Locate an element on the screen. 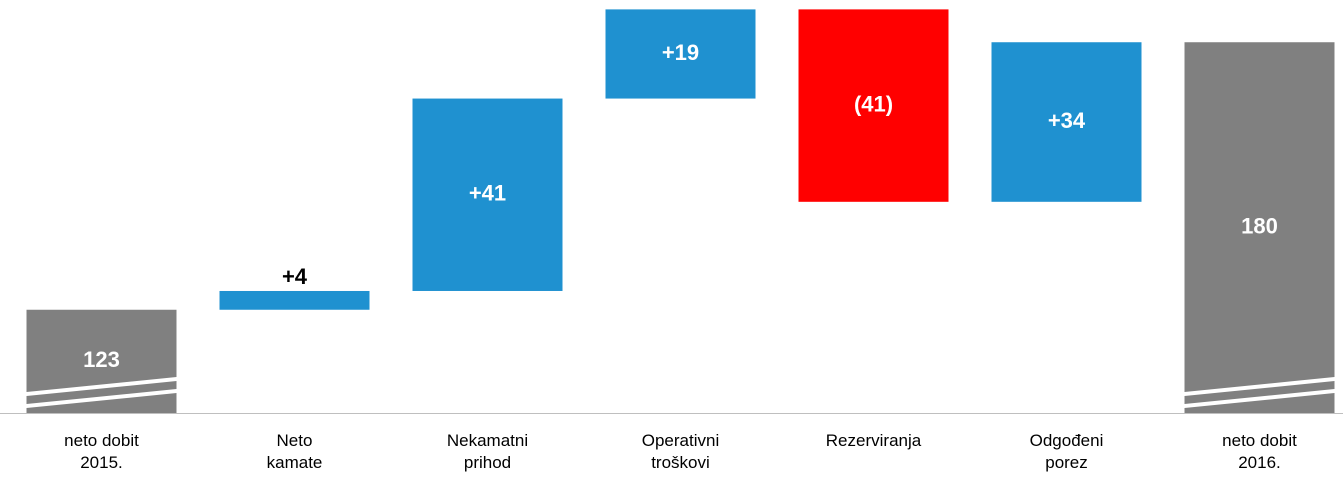 The image size is (1343, 480). value-label: +34 is located at coordinates (1067, 120).